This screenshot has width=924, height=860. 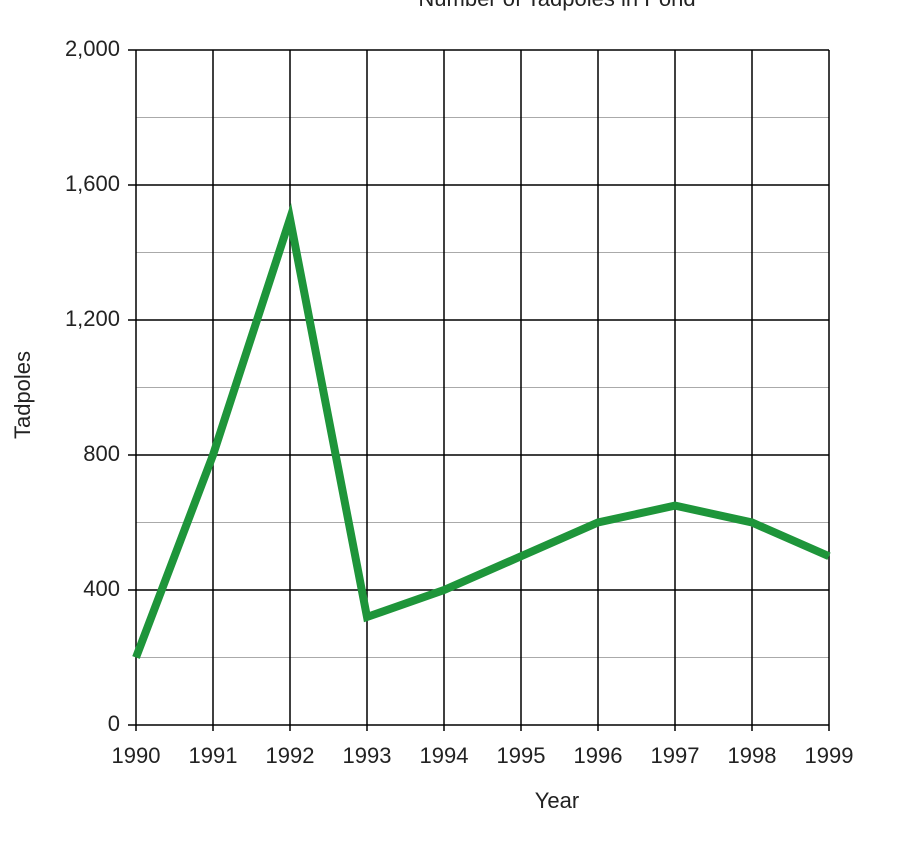 What do you see at coordinates (675, 755) in the screenshot?
I see `x-tick-label: 1997` at bounding box center [675, 755].